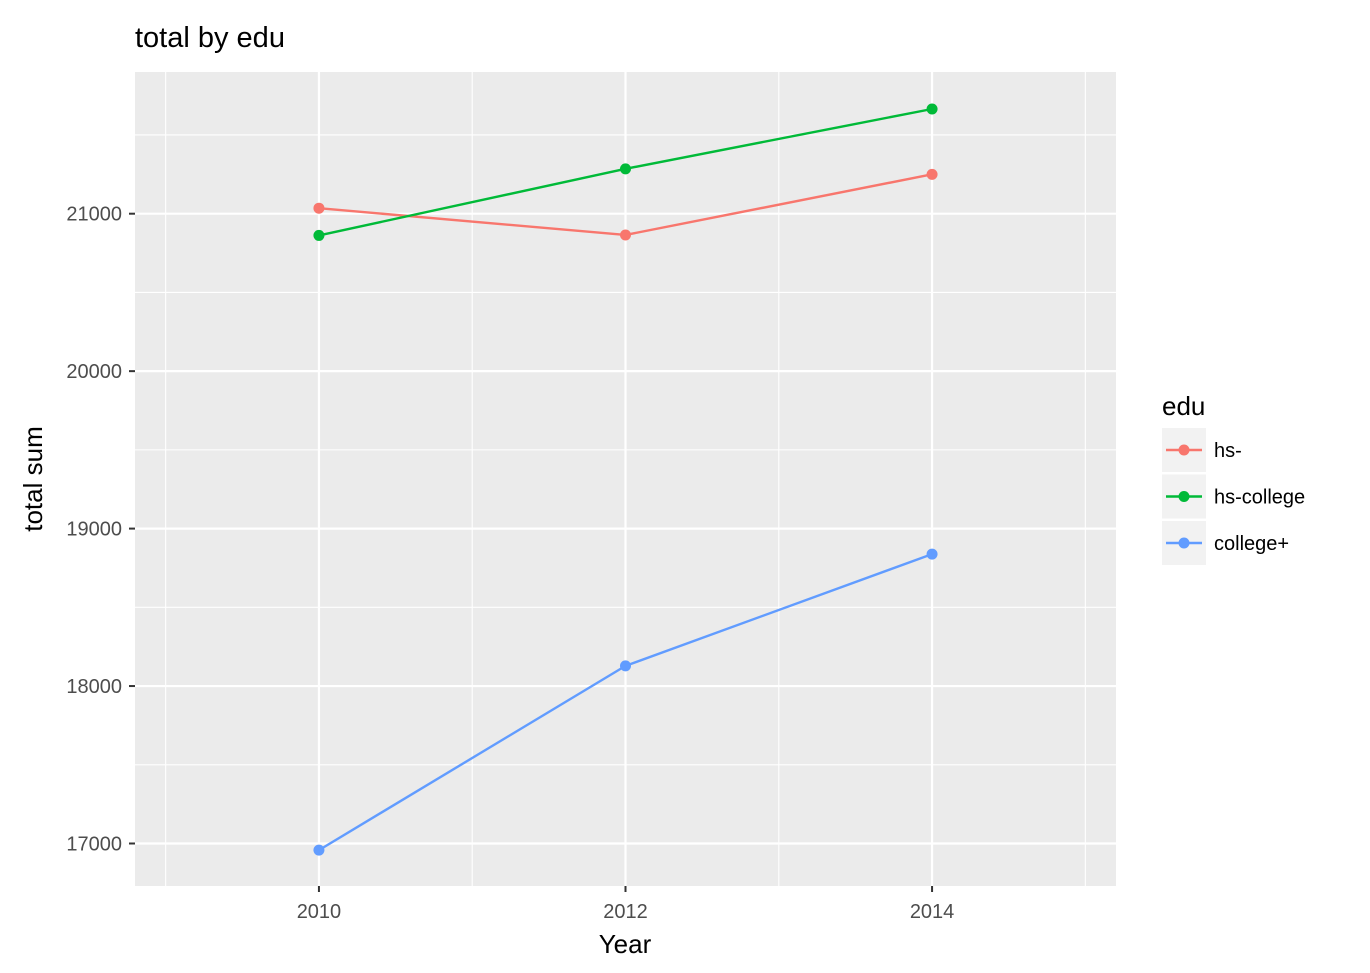 The width and height of the screenshot is (1370, 973). I want to click on y-tick-label: 18000, so click(94, 687).